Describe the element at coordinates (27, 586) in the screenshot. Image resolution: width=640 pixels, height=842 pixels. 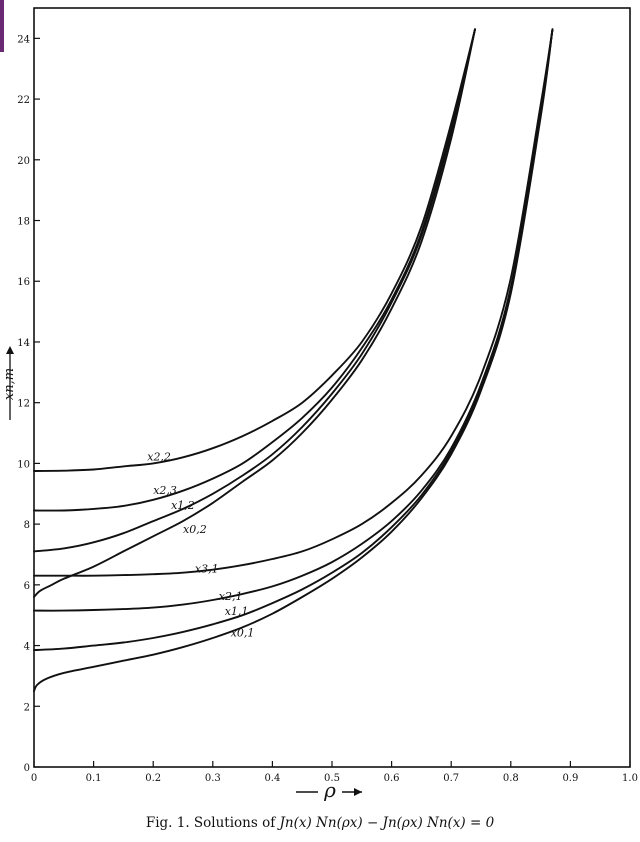
I see `y-tick-label: 6` at that location.